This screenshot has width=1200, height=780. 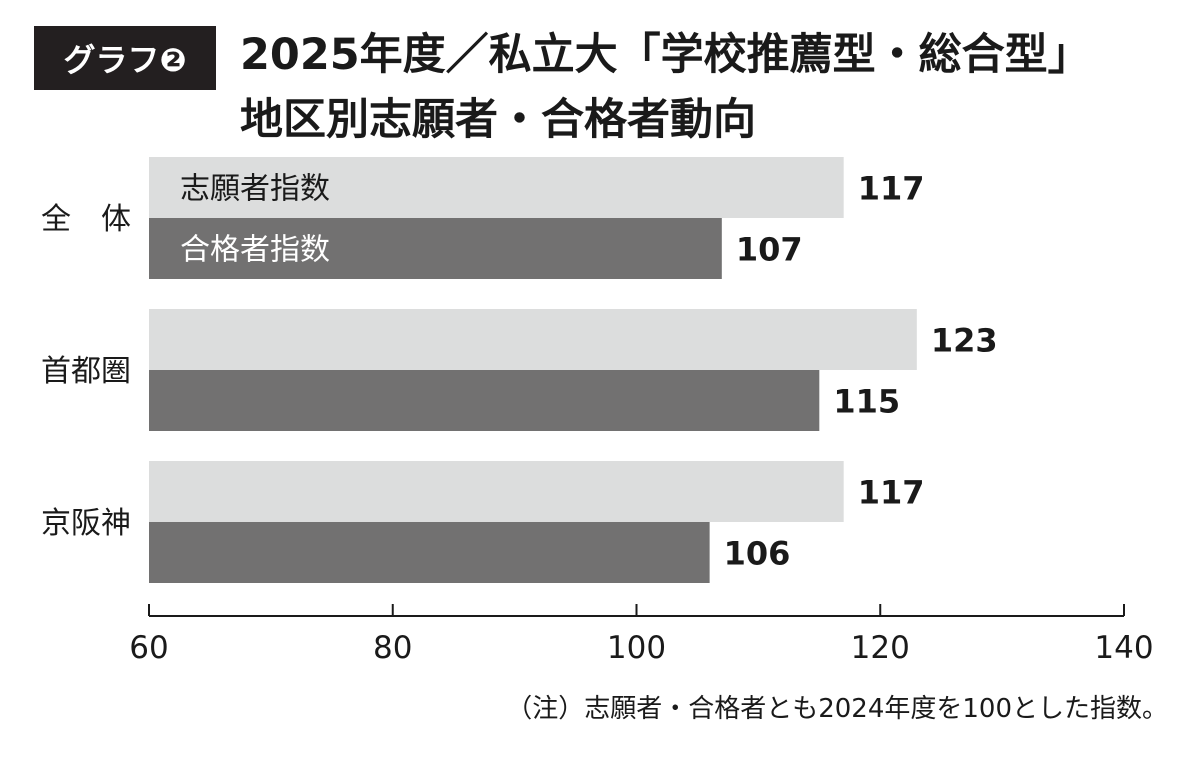 What do you see at coordinates (837, 709) in the screenshot?
I see `chart-note: （注）志願者・合格者とも2024年度を100とした指数。` at bounding box center [837, 709].